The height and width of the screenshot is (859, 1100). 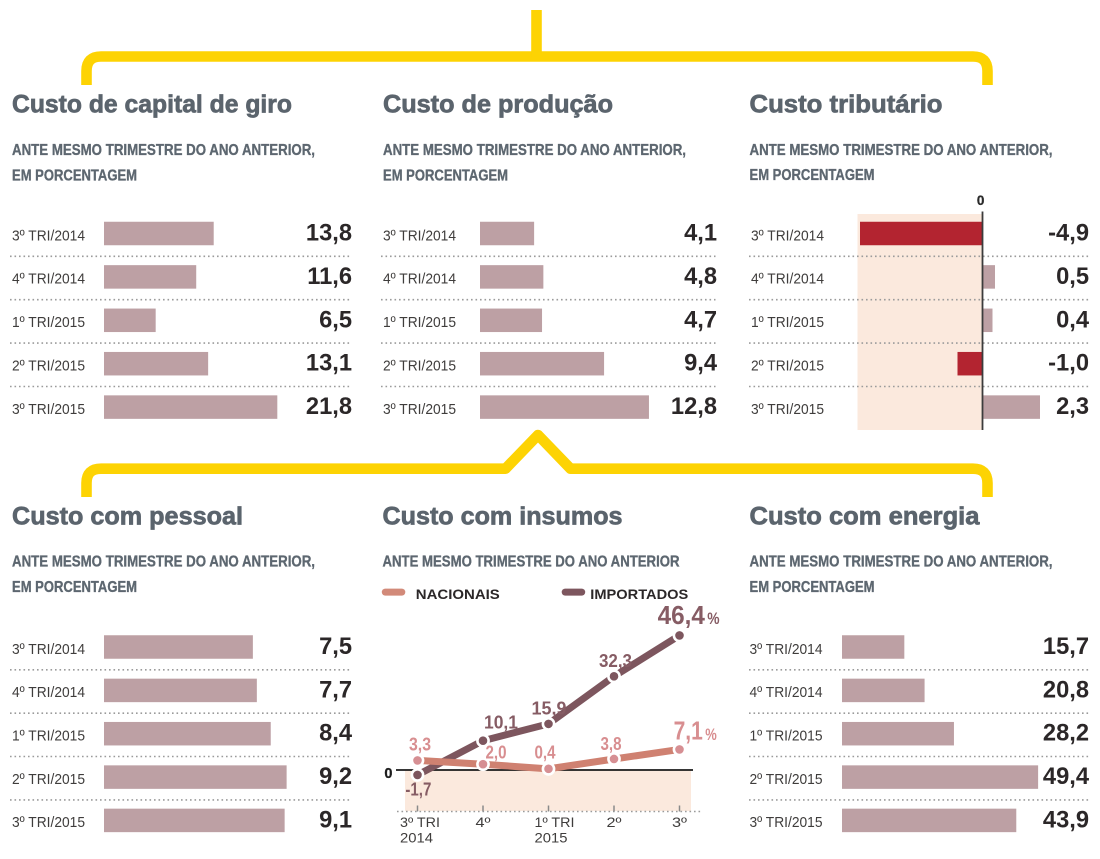 What do you see at coordinates (335, 690) in the screenshot?
I see `svg-text: 7,7` at bounding box center [335, 690].